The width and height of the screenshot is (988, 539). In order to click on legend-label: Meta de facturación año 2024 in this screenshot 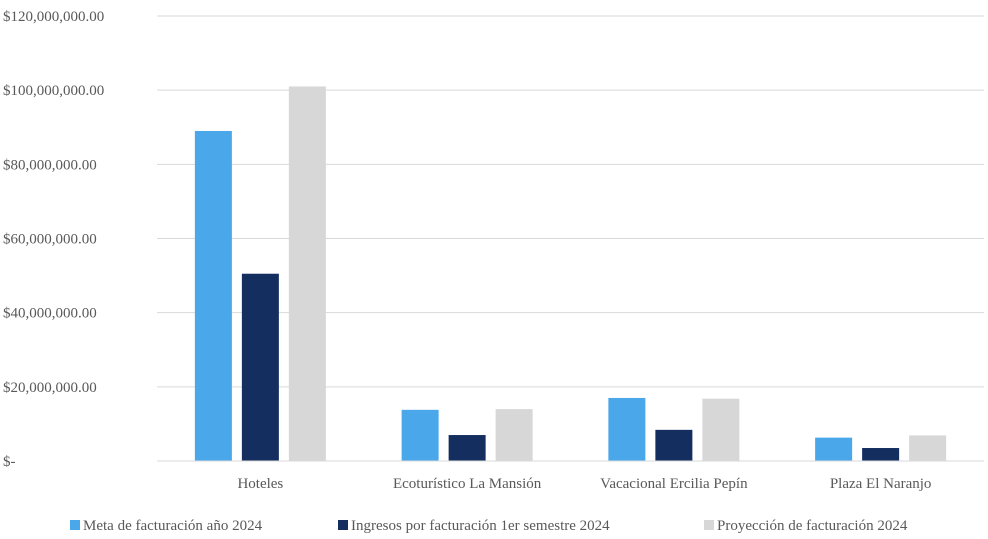, I will do `click(173, 526)`.